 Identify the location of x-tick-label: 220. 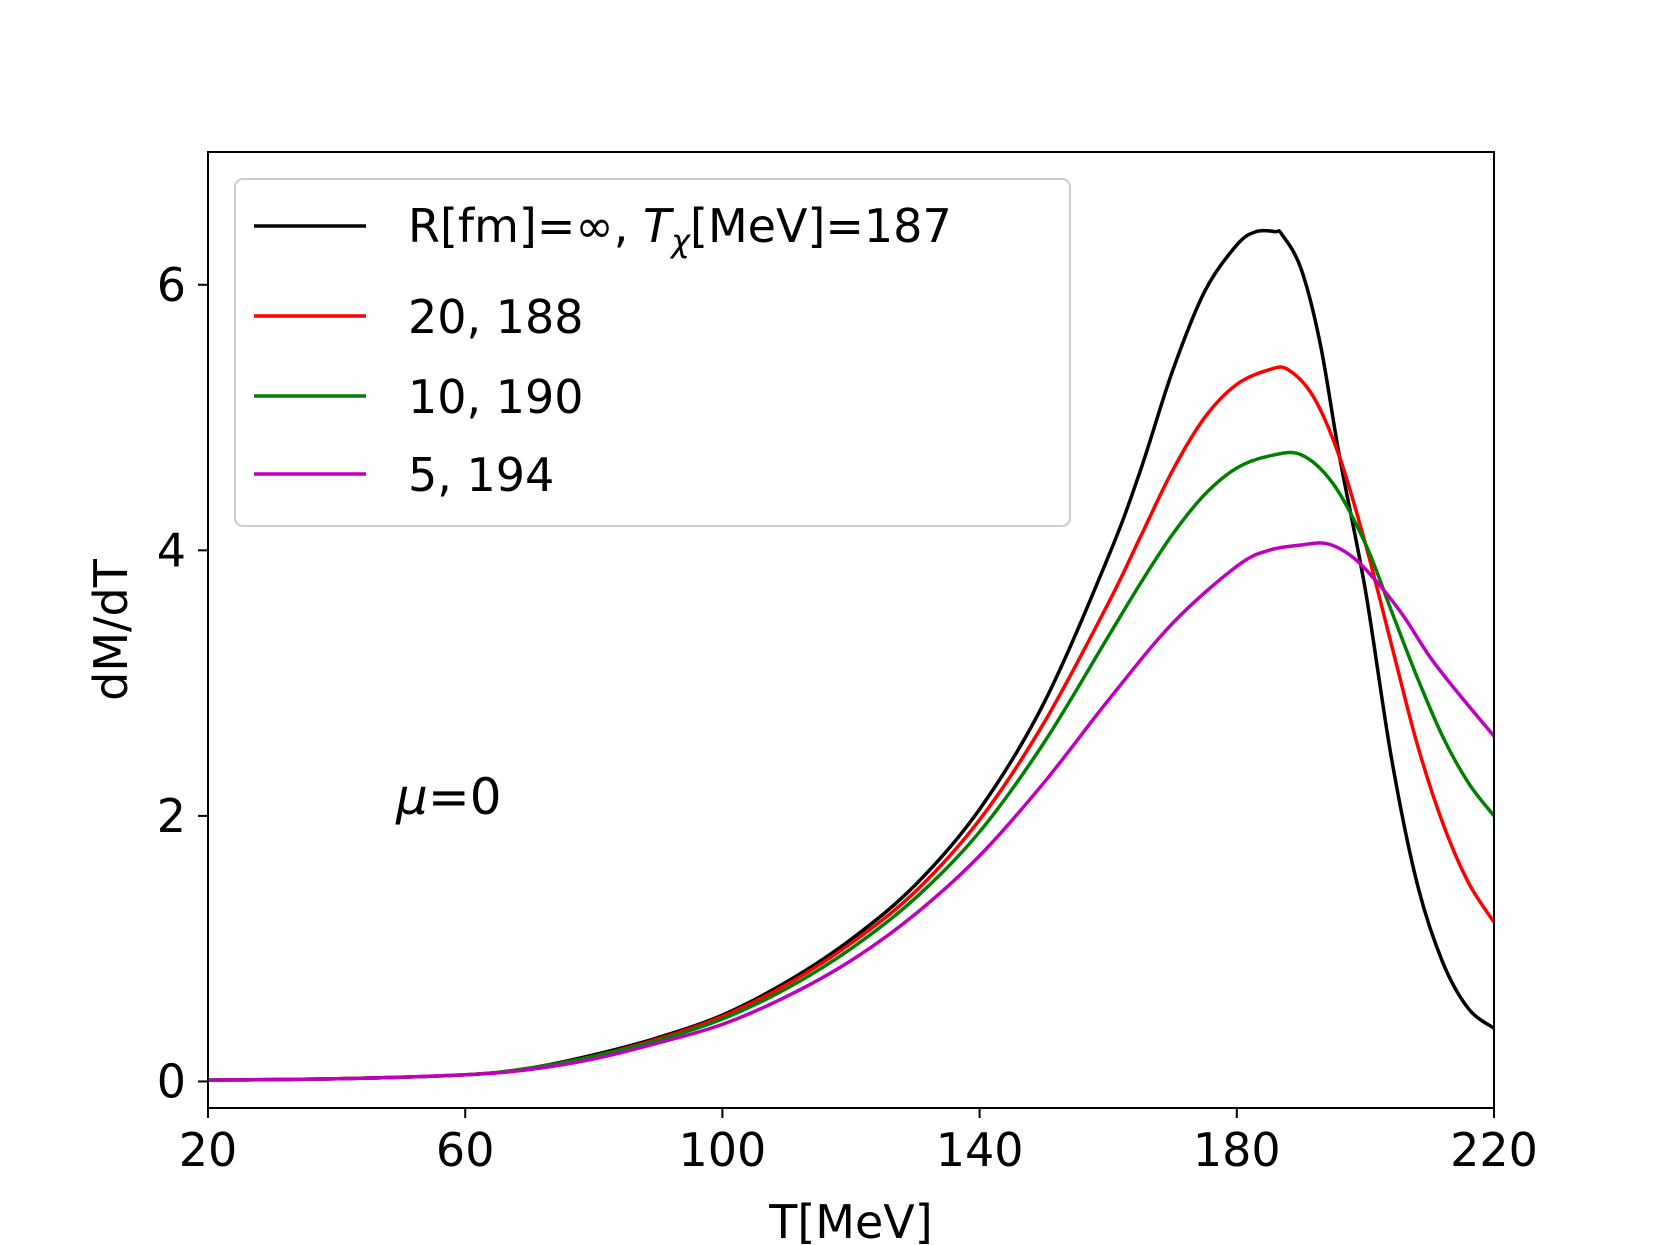
(1494, 1150).